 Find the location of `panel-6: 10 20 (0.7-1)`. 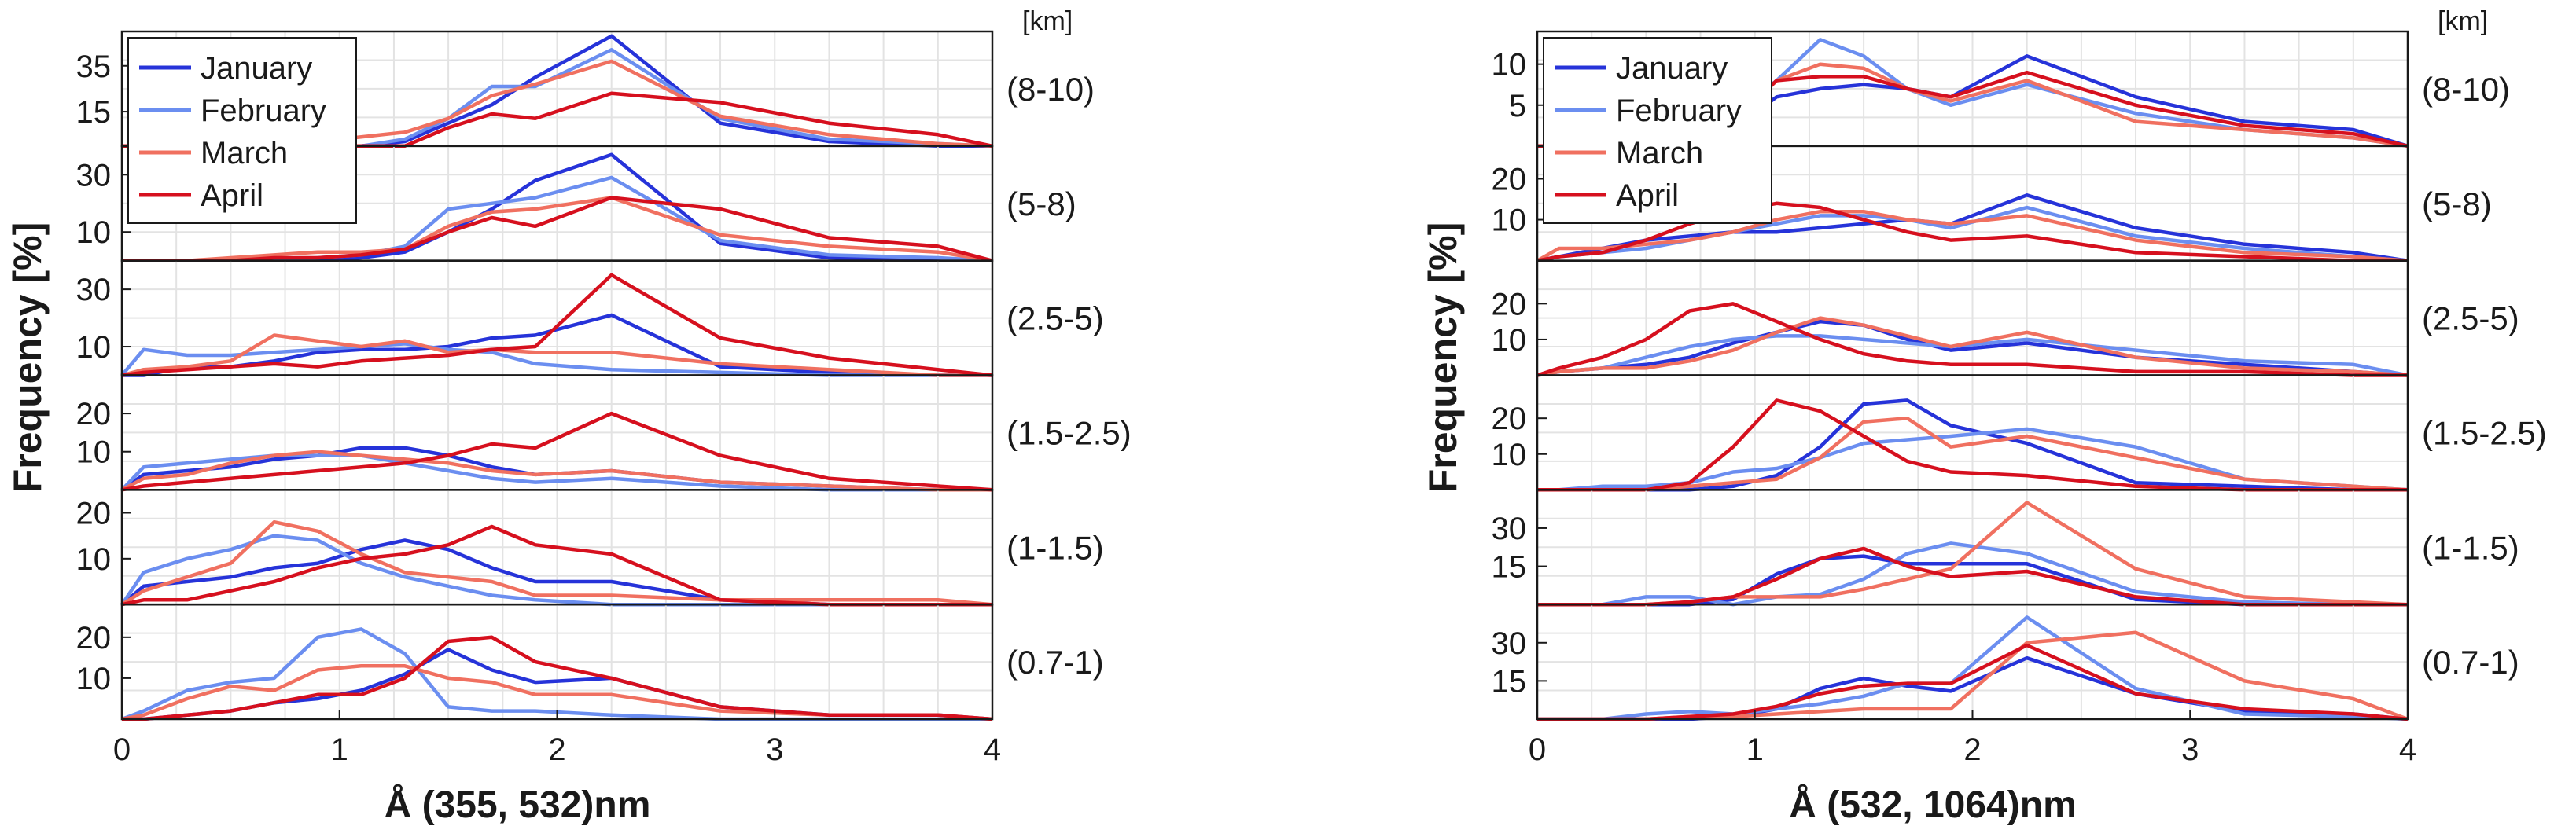

panel-6: 10 20 (0.7-1) is located at coordinates (590, 662).